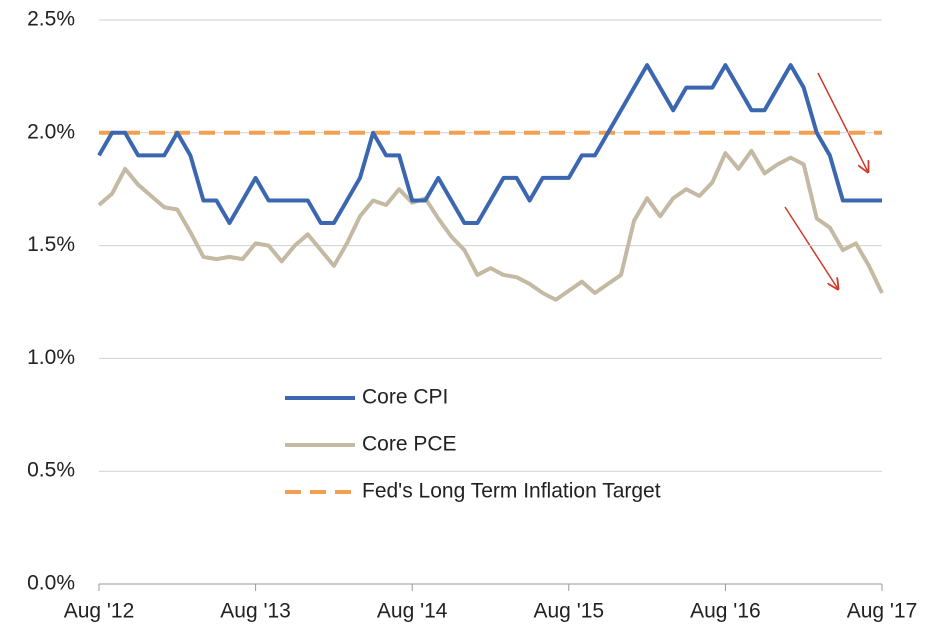 This screenshot has height=631, width=928. What do you see at coordinates (51, 244) in the screenshot?
I see `y-tick-label: 1.5%` at bounding box center [51, 244].